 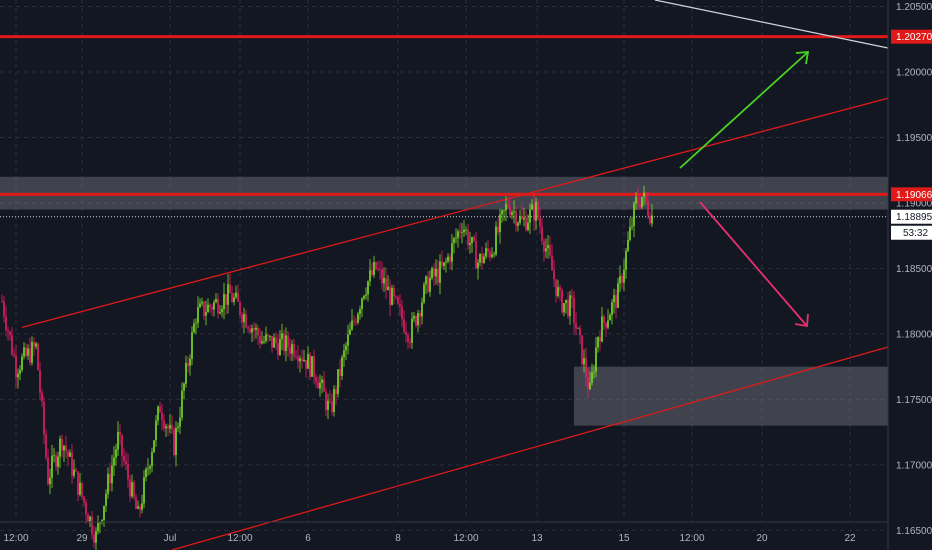 What do you see at coordinates (914, 217) in the screenshot?
I see `last-price-label: 1.18895` at bounding box center [914, 217].